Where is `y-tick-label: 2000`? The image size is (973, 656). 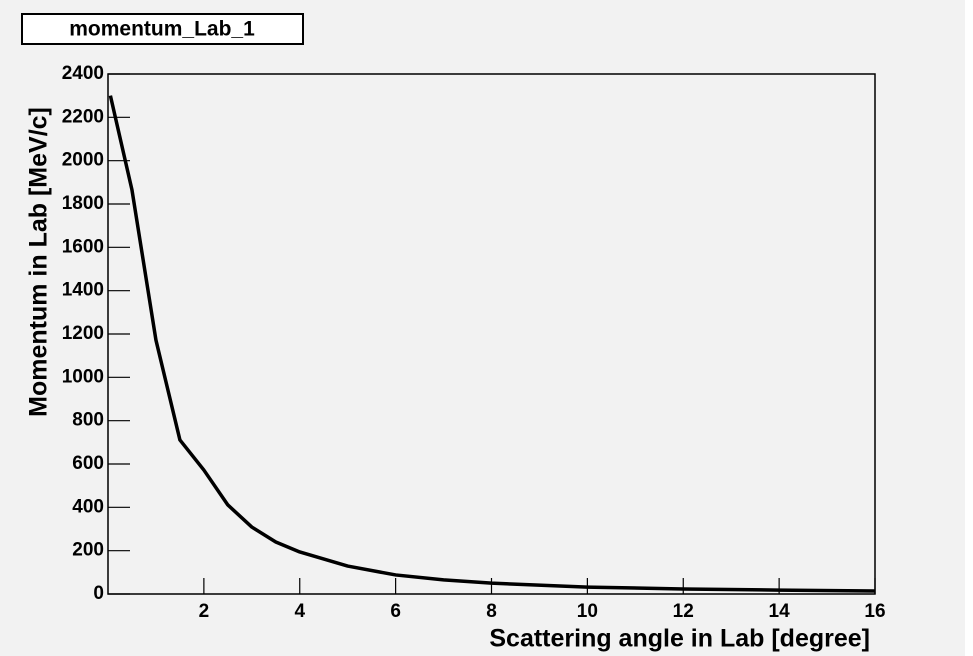 y-tick-label: 2000 is located at coordinates (83, 160).